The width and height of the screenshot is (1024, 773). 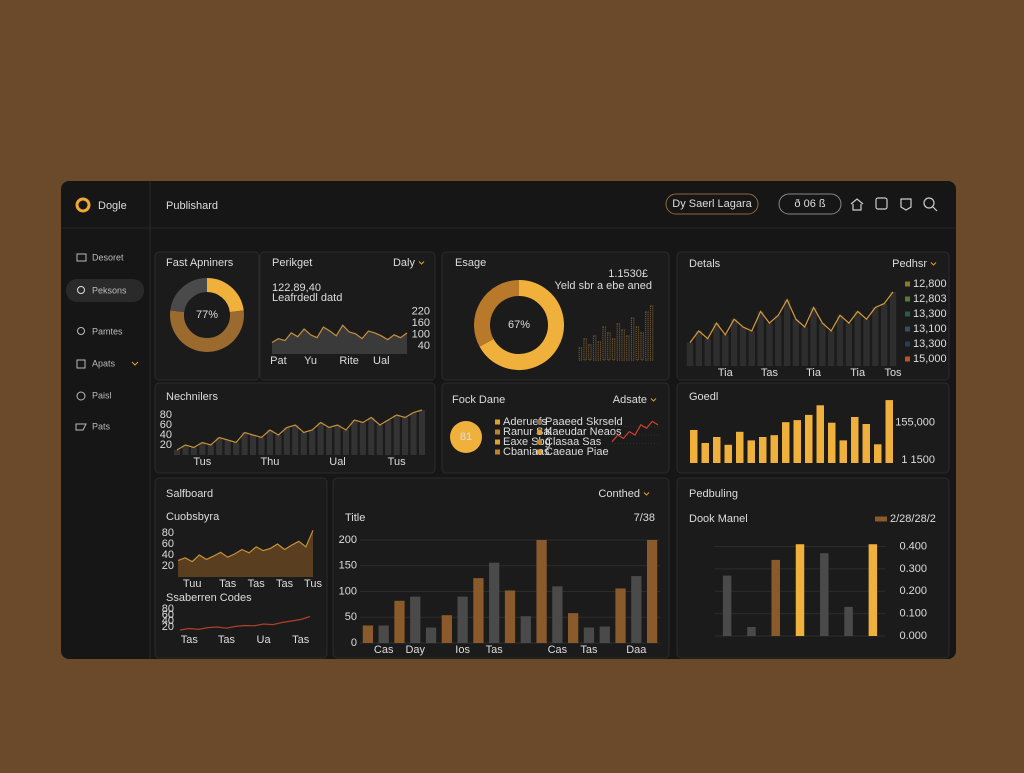 I want to click on x-tick-label: Thu, so click(x=269, y=462).